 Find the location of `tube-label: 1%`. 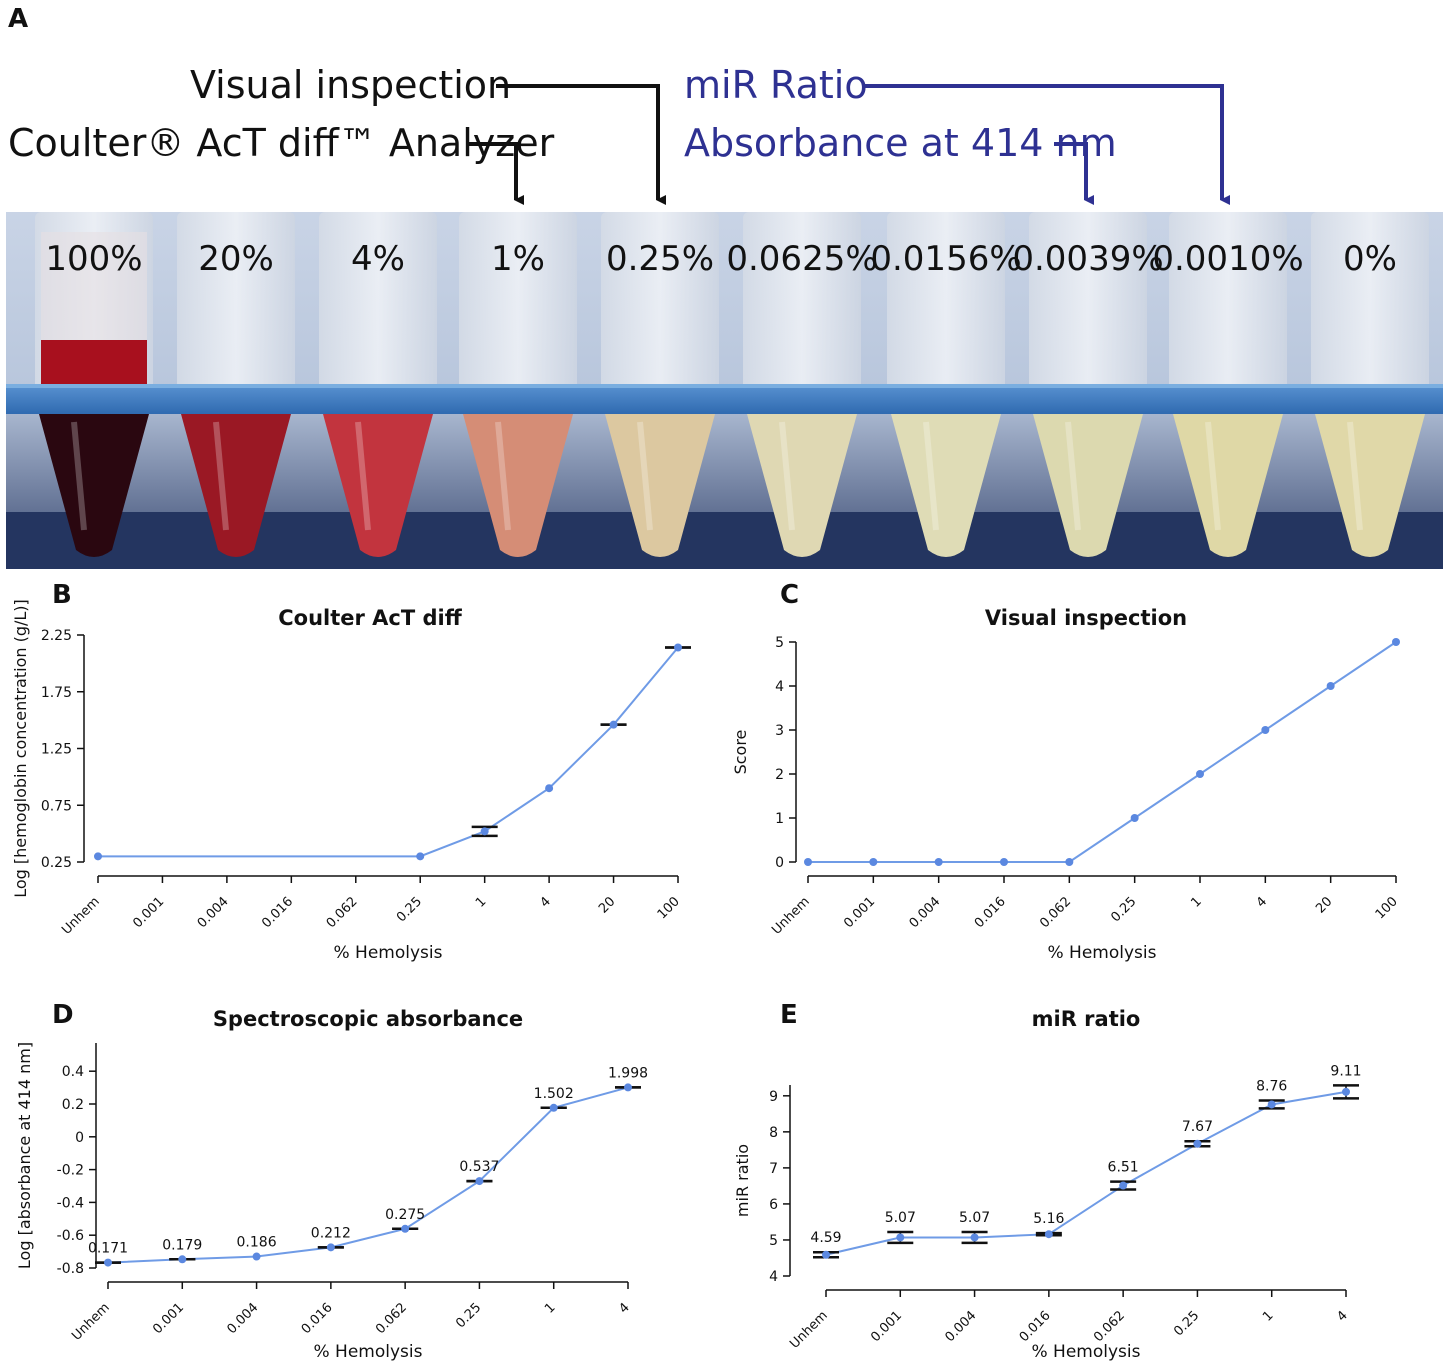

tube-label: 1% is located at coordinates (518, 259).